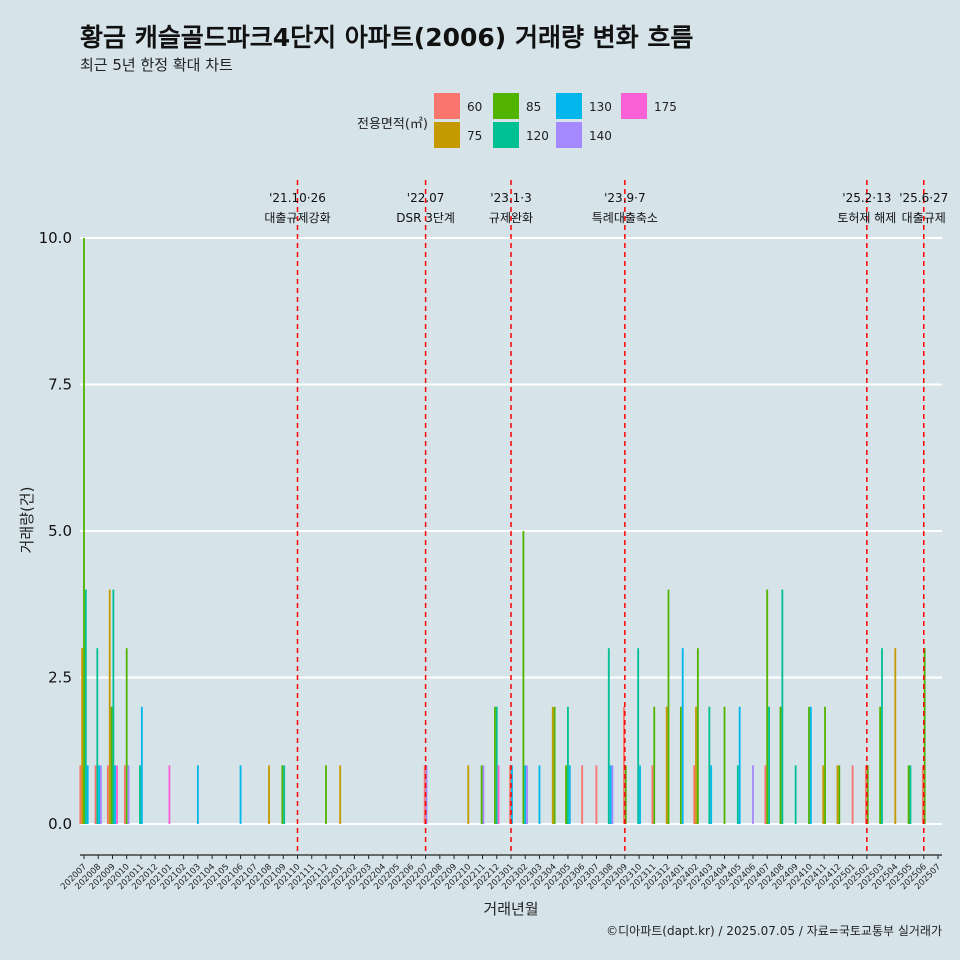  I want to click on event-label: DSR 3단계, so click(425, 218).